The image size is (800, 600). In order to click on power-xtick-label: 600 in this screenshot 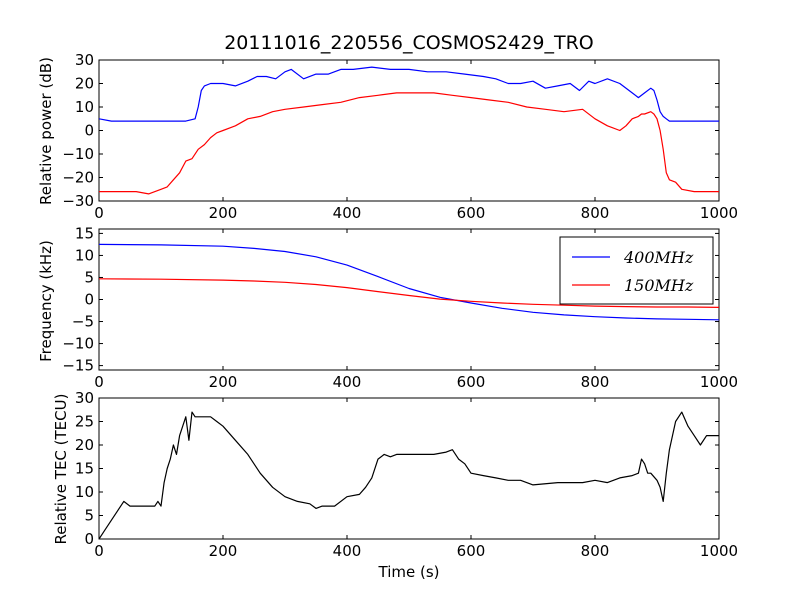, I will do `click(471, 213)`.